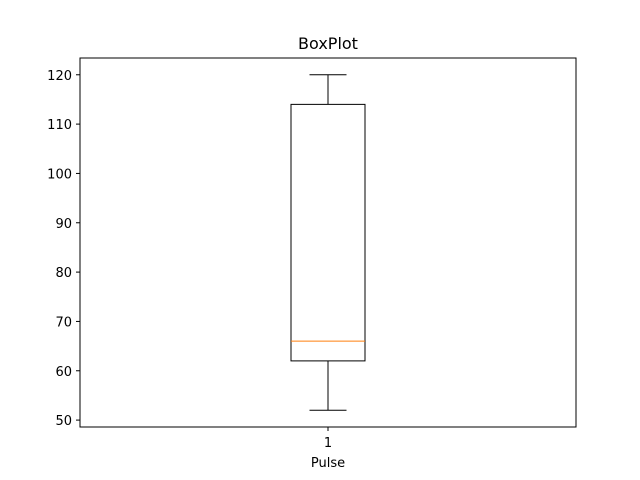  Describe the element at coordinates (63, 273) in the screenshot. I see `y-tick-label: 80` at that location.